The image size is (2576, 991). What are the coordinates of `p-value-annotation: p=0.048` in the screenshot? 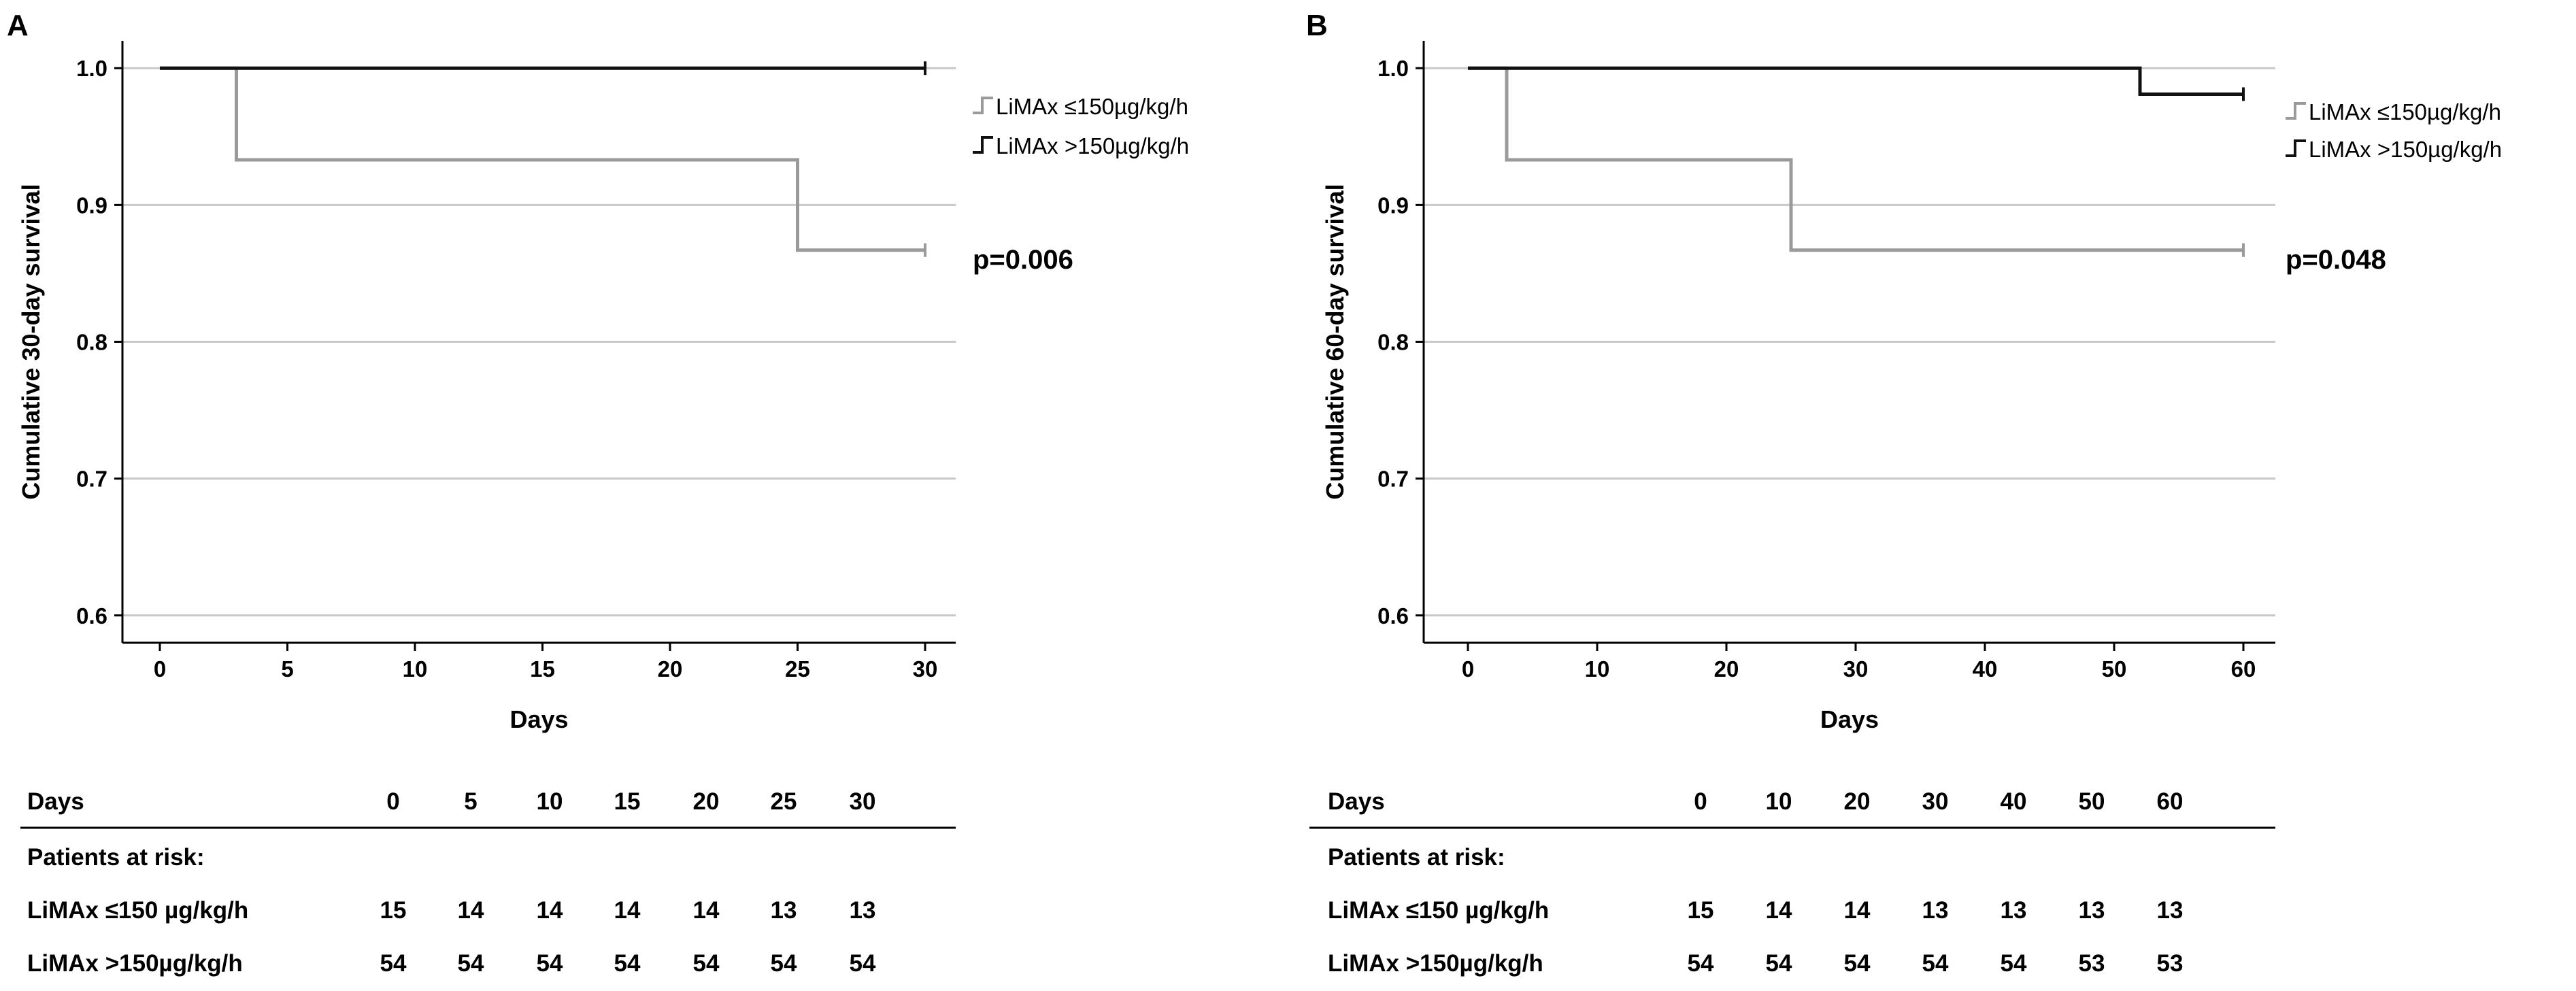 It's located at (2336, 260).